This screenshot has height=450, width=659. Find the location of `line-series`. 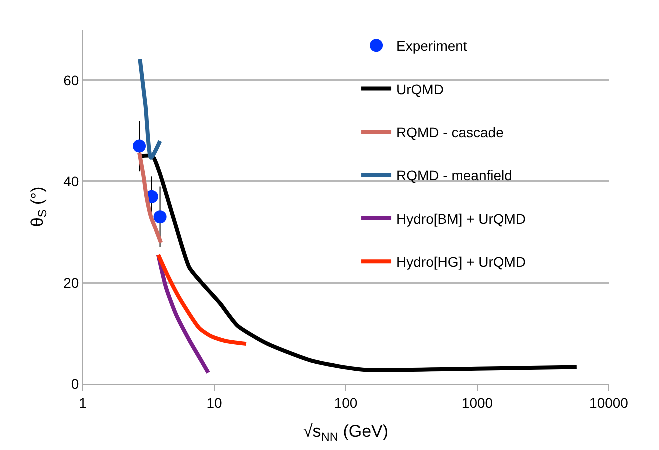

line-series is located at coordinates (150, 108).